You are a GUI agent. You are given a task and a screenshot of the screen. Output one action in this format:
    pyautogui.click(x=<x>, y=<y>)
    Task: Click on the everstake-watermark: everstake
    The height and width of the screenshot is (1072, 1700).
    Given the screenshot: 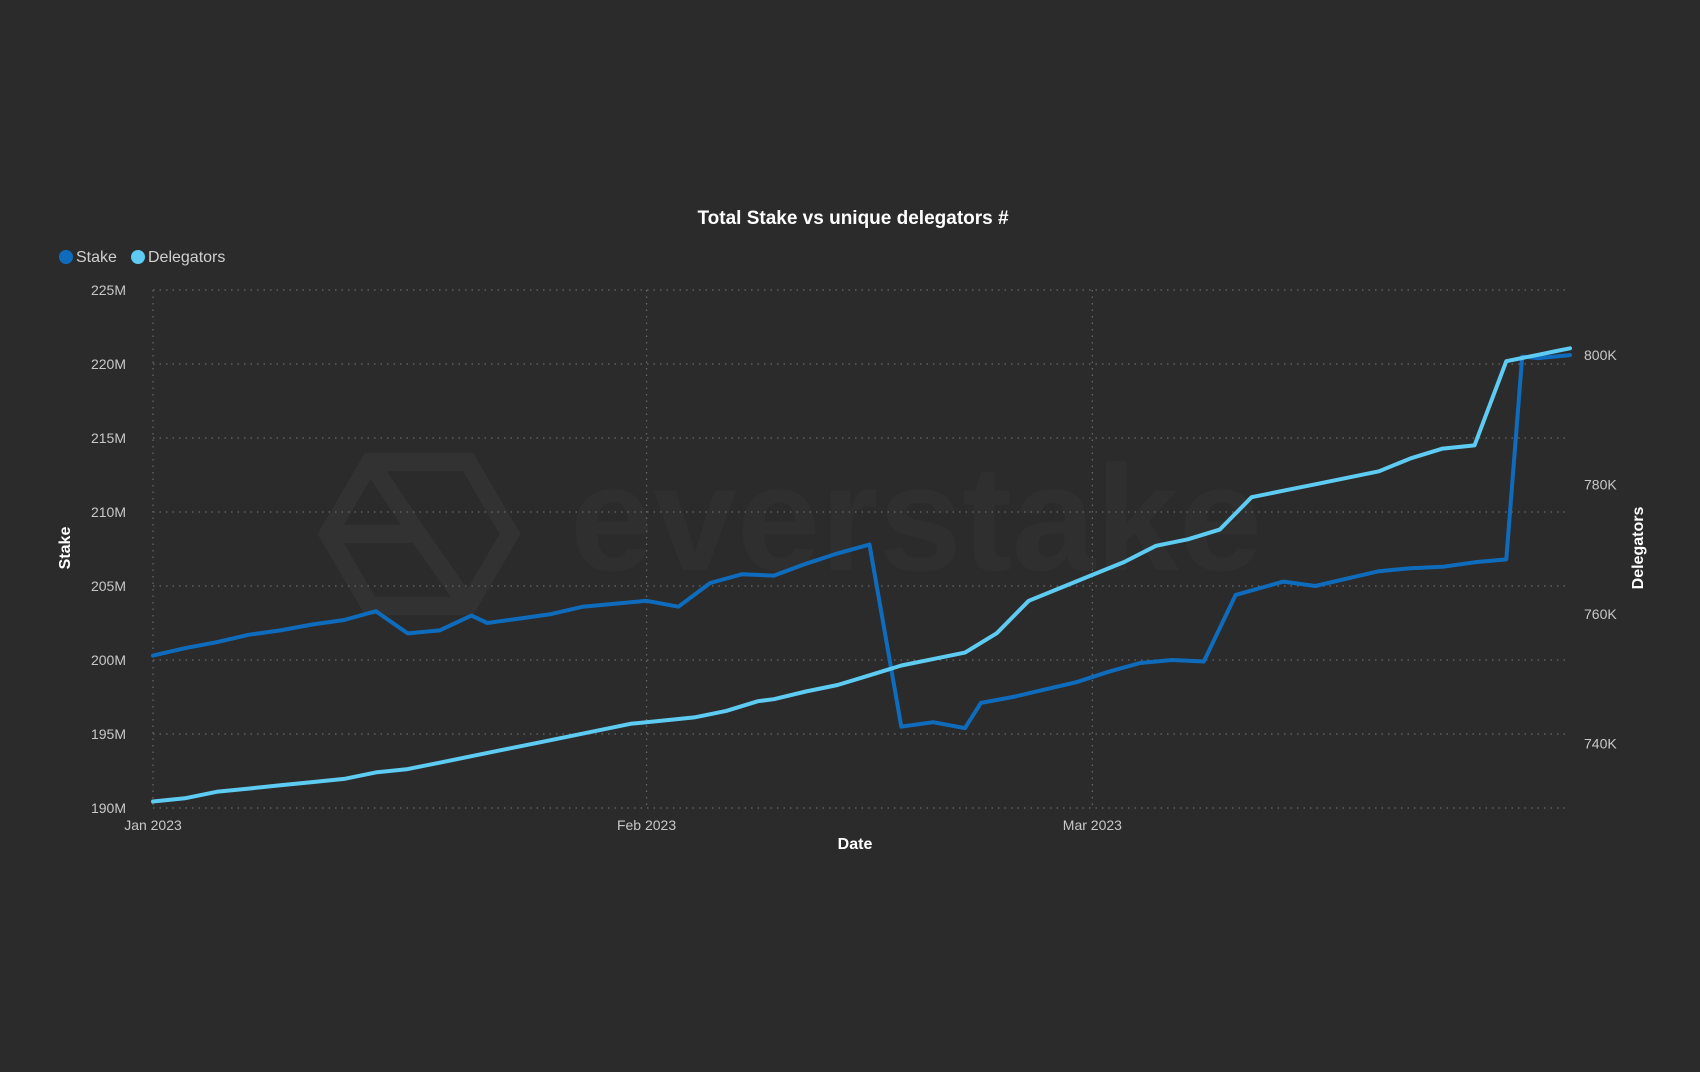 What is the action you would take?
    pyautogui.click(x=789, y=524)
    